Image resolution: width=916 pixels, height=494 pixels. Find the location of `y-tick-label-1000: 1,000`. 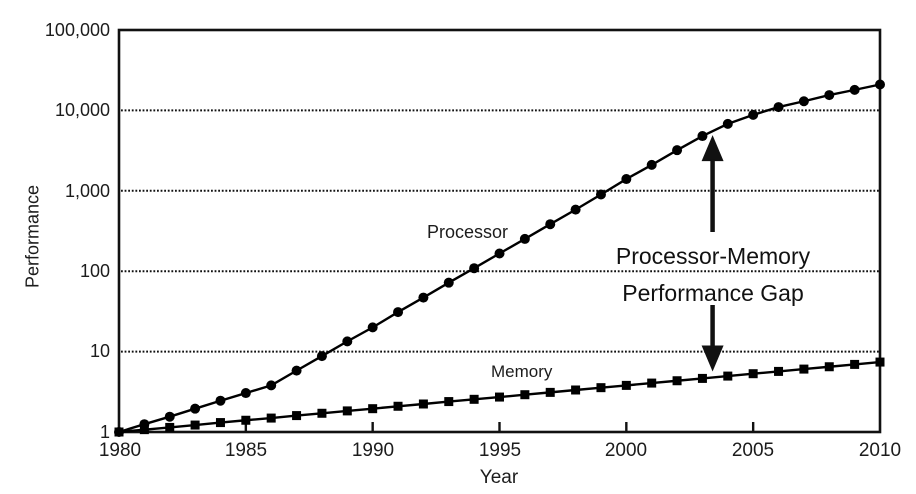

y-tick-label-1000: 1,000 is located at coordinates (87, 191).